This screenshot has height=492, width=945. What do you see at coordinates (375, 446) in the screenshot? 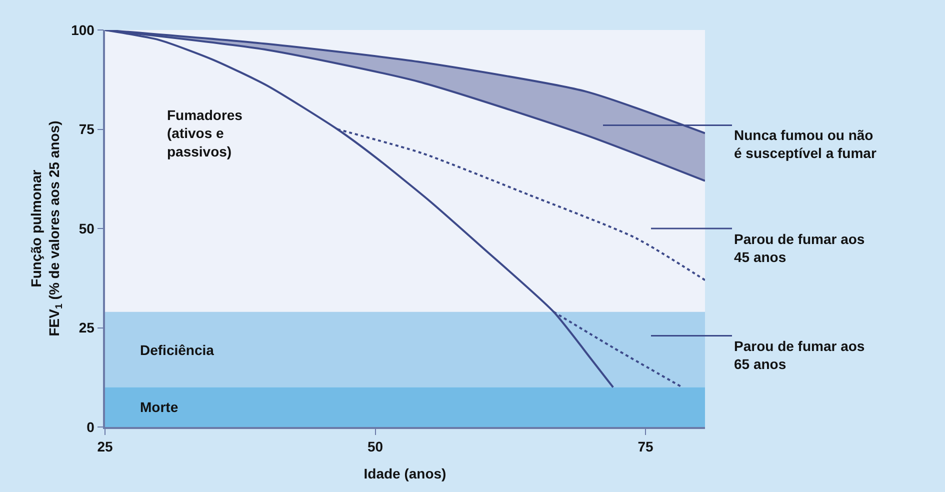
I see `x-tick-label: 50` at bounding box center [375, 446].